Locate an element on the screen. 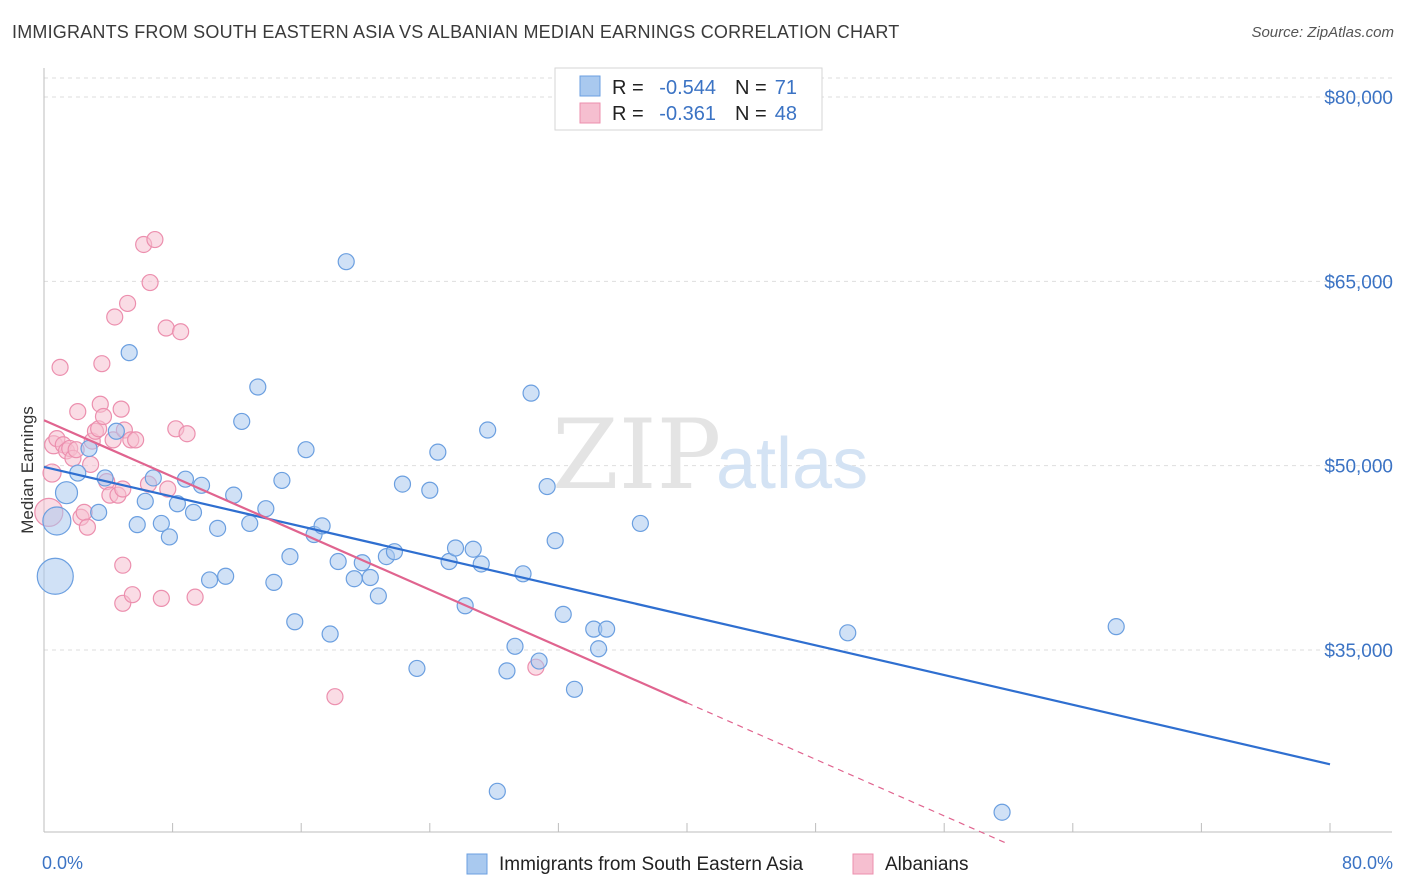 The image size is (1406, 892). bottom-legend-swatch-albanians is located at coordinates (863, 864).